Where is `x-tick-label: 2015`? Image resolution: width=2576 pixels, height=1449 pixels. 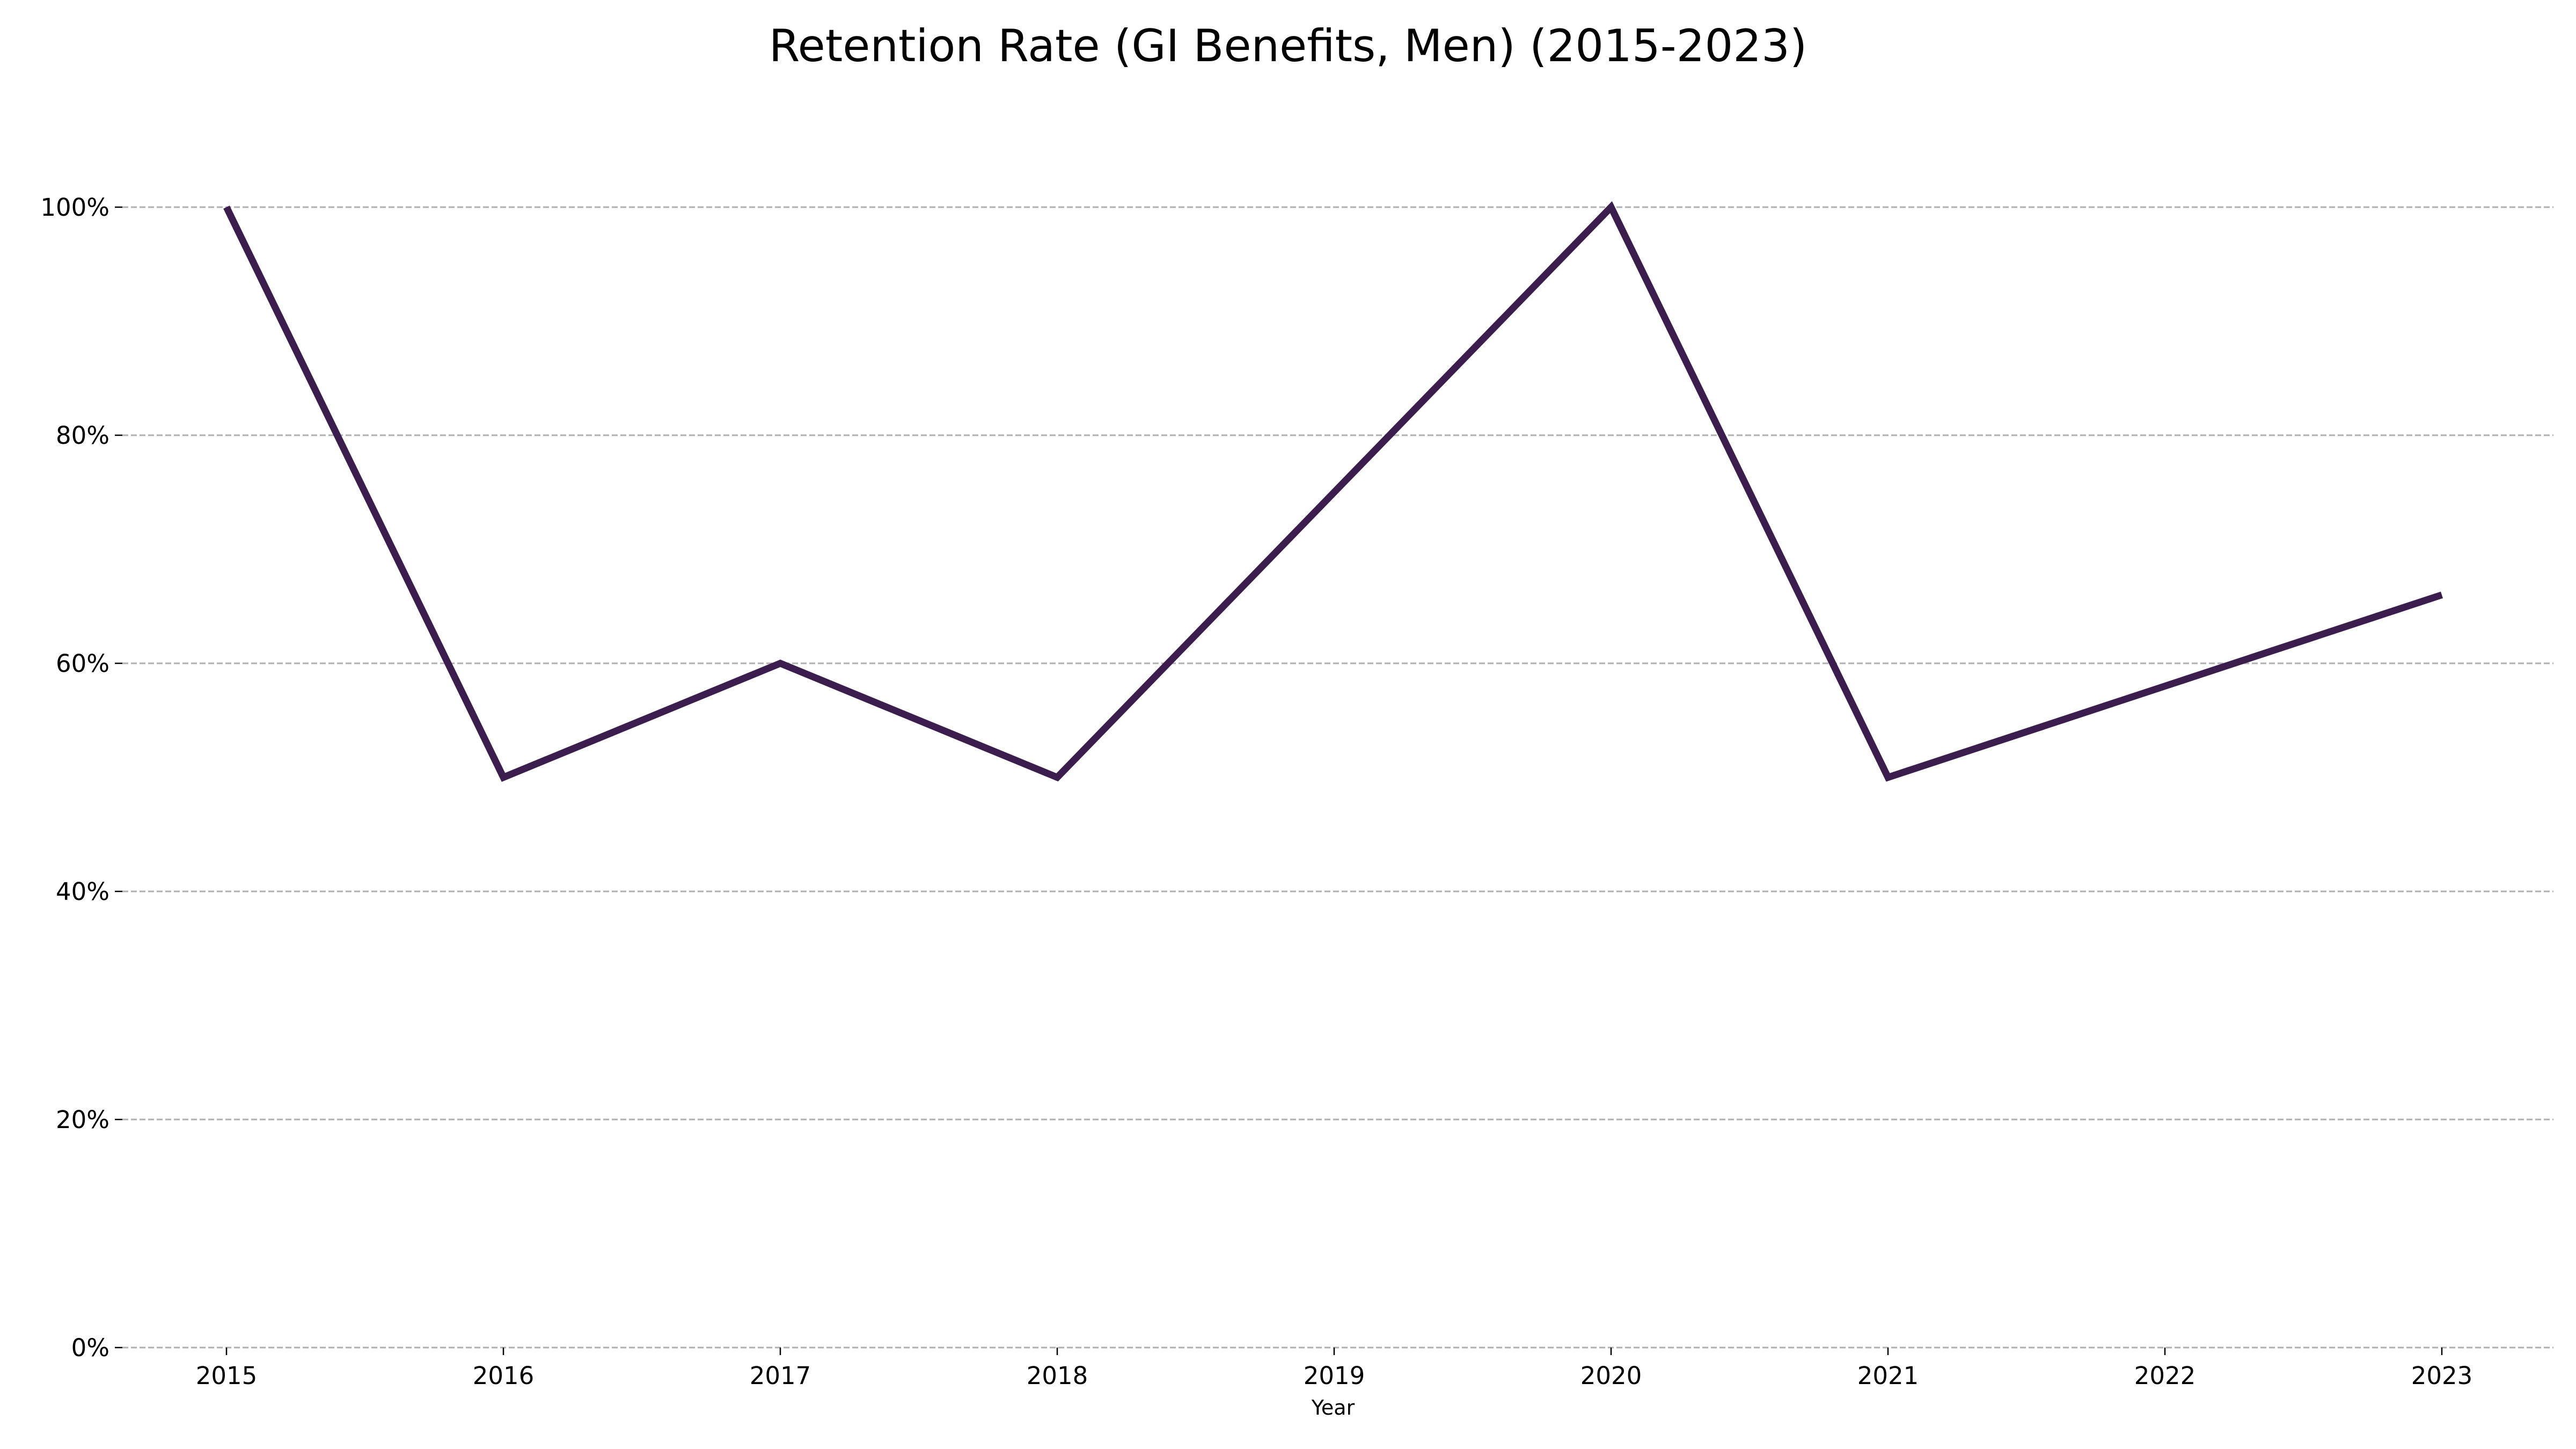
x-tick-label: 2015 is located at coordinates (227, 1376).